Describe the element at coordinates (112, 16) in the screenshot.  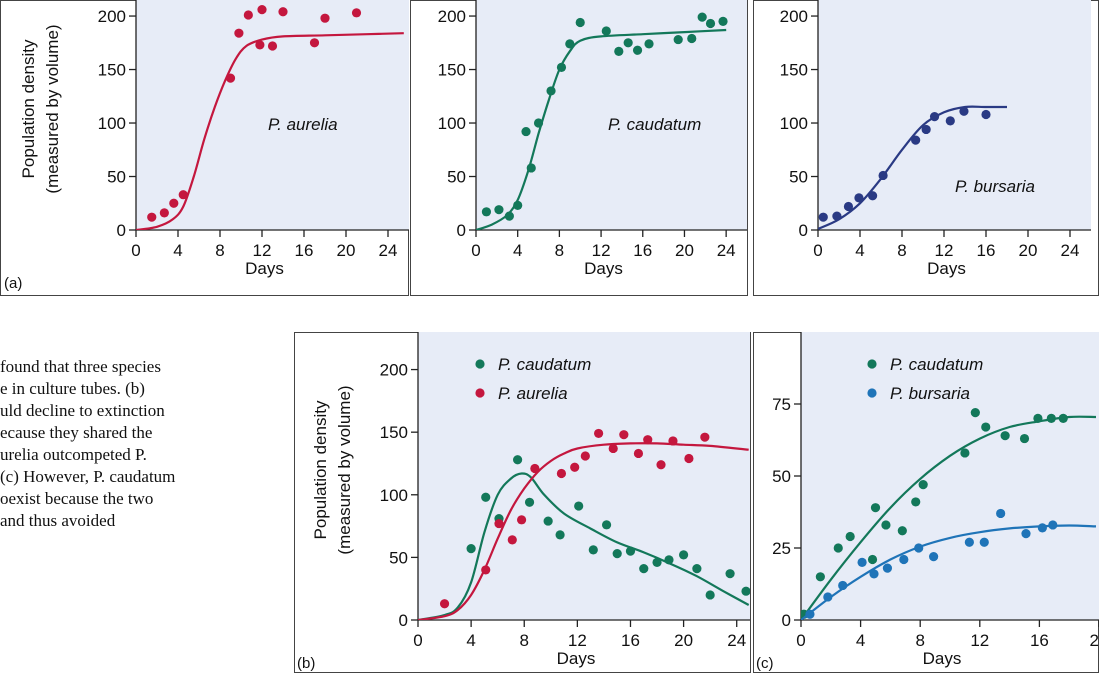
I see `y-tick-label: 200` at that location.